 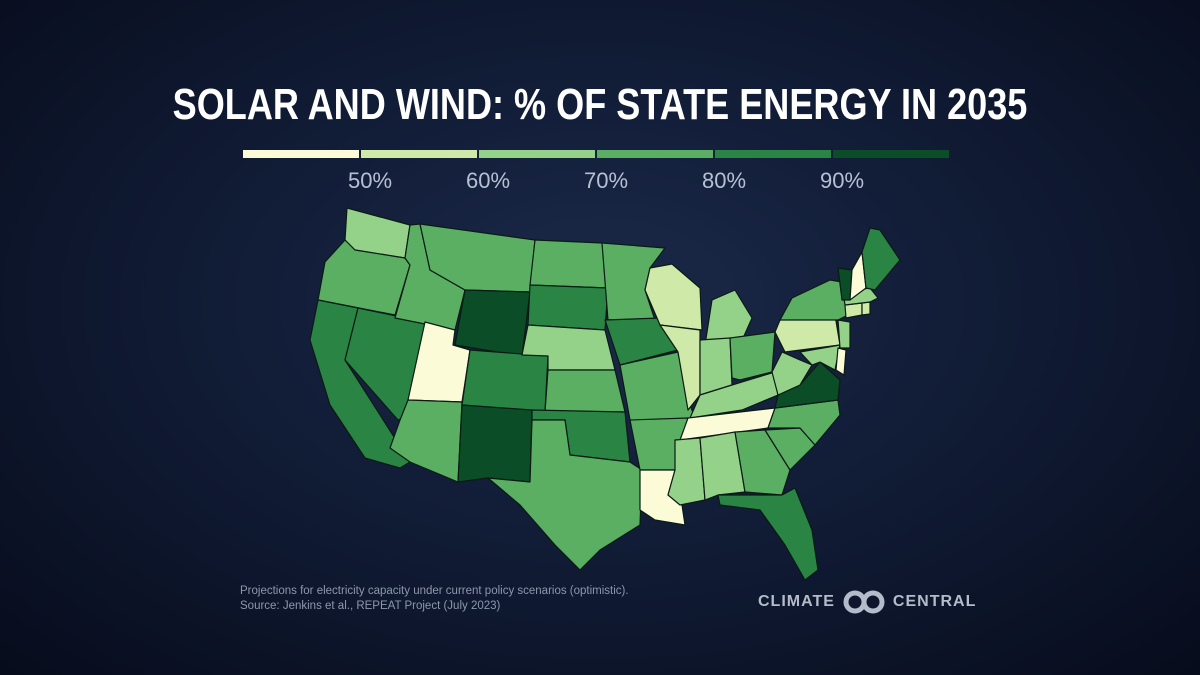 I want to click on state-co, so click(x=505, y=381).